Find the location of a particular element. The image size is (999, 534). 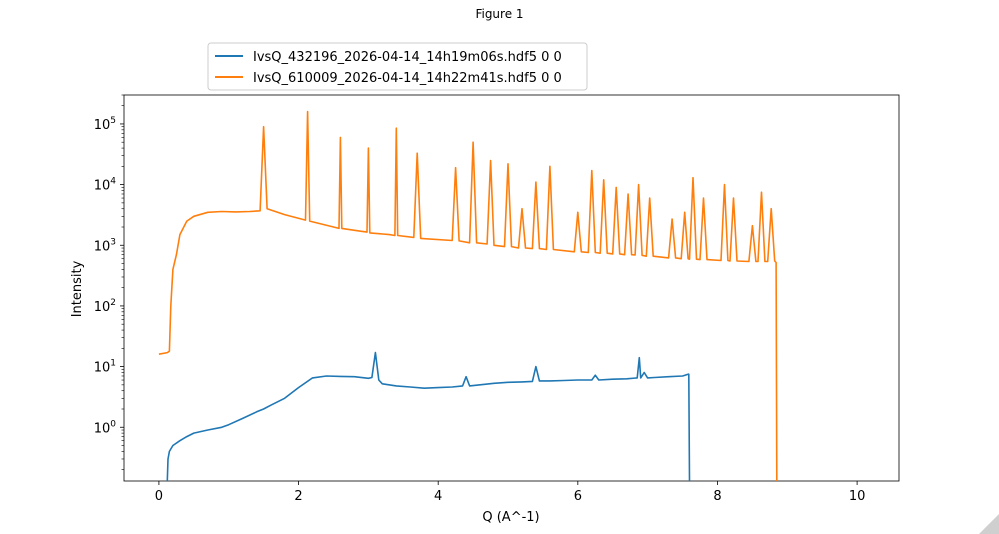

y-axis-ticks: 10⁰ 10¹ 10² 10³ 10⁴ 10⁵ is located at coordinates (109, 282).